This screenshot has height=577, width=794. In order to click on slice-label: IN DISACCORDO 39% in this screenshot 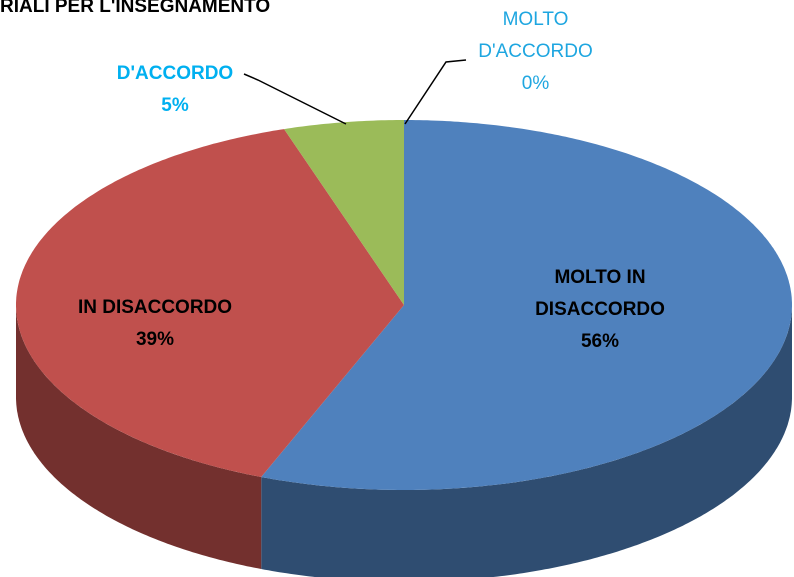, I will do `click(155, 324)`.